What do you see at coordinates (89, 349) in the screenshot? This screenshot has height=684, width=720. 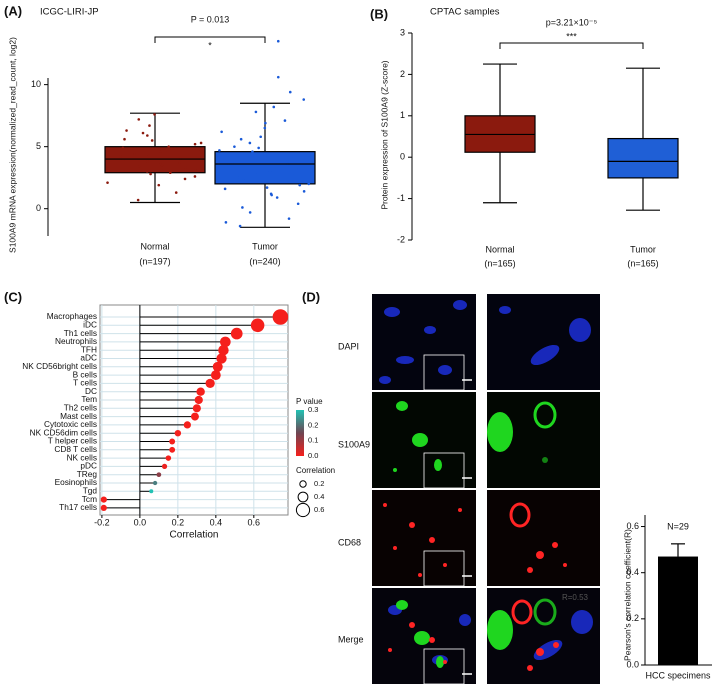 I see `category-label: TFH` at bounding box center [89, 349].